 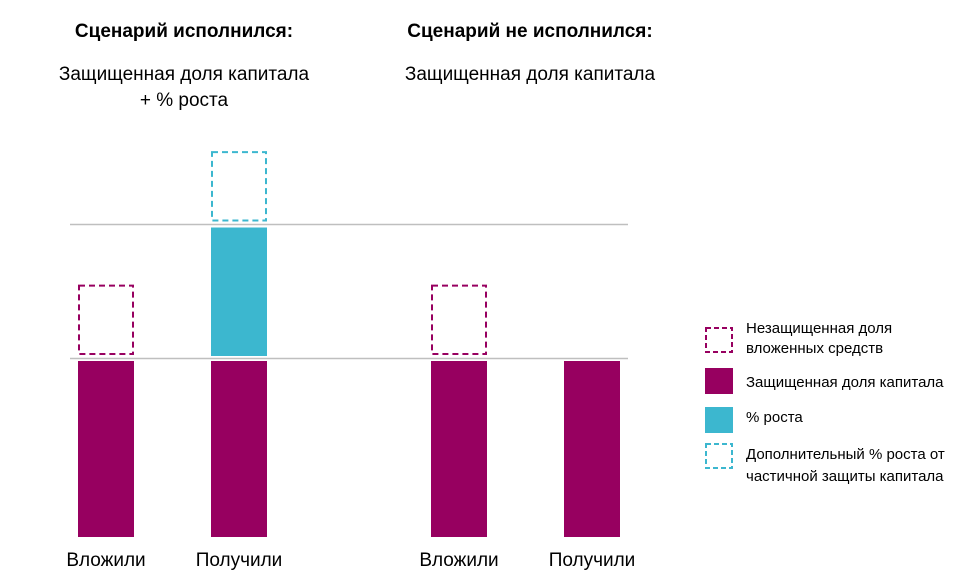 I want to click on legend-label-line: вложенных средств, so click(x=814, y=348).